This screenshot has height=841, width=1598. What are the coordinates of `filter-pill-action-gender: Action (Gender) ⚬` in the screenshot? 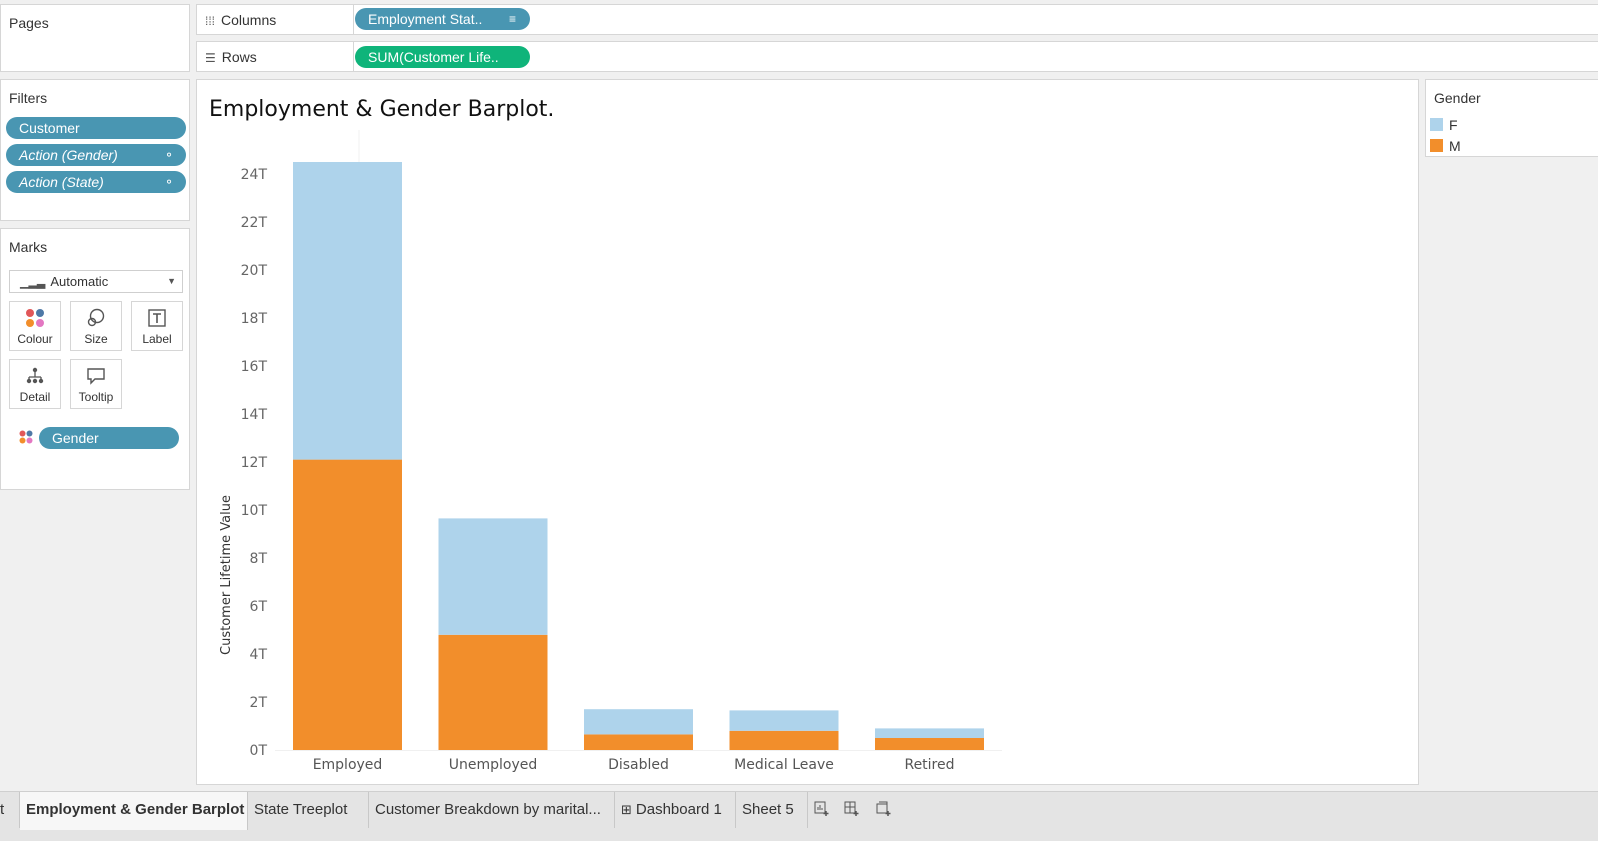 It's located at (96, 155).